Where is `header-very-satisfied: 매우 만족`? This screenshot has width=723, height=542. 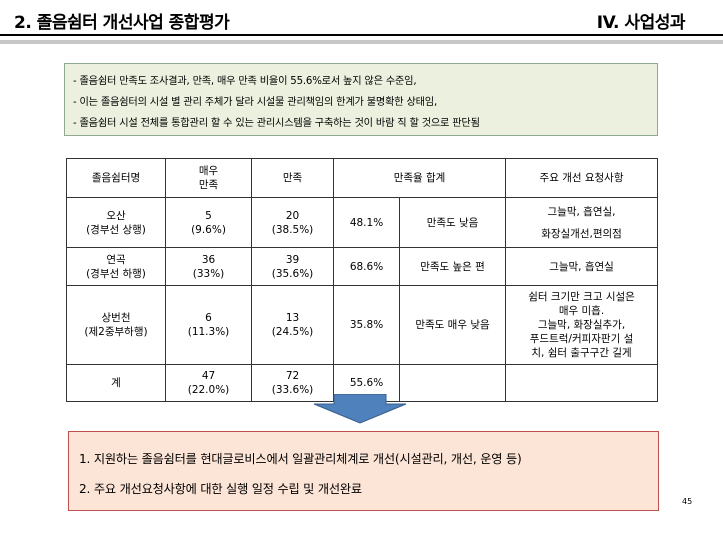
header-very-satisfied: 매우 만족 is located at coordinates (208, 178).